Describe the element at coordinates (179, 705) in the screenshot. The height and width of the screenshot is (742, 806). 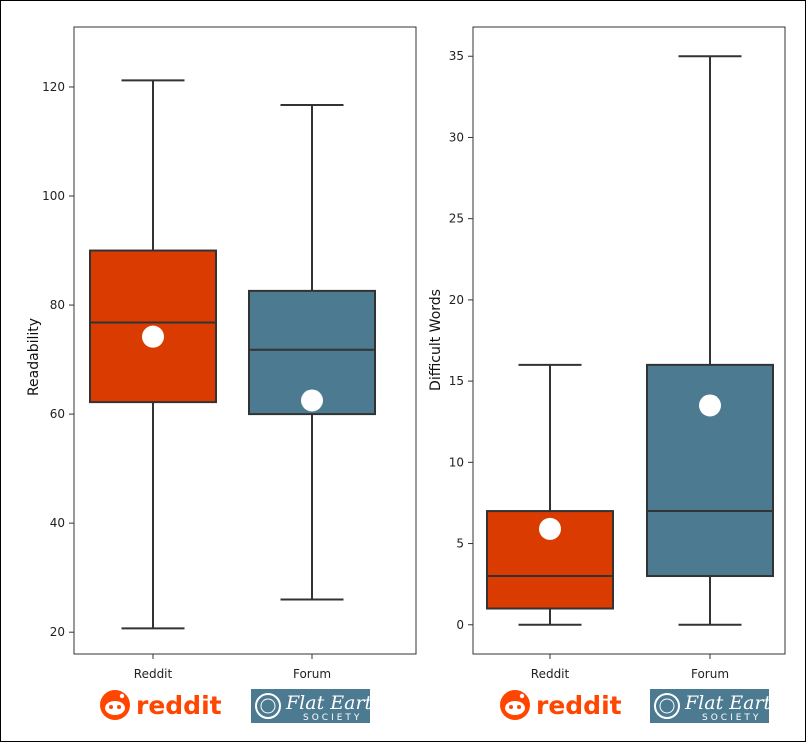
I see `reddit-logo-text: reddit` at that location.